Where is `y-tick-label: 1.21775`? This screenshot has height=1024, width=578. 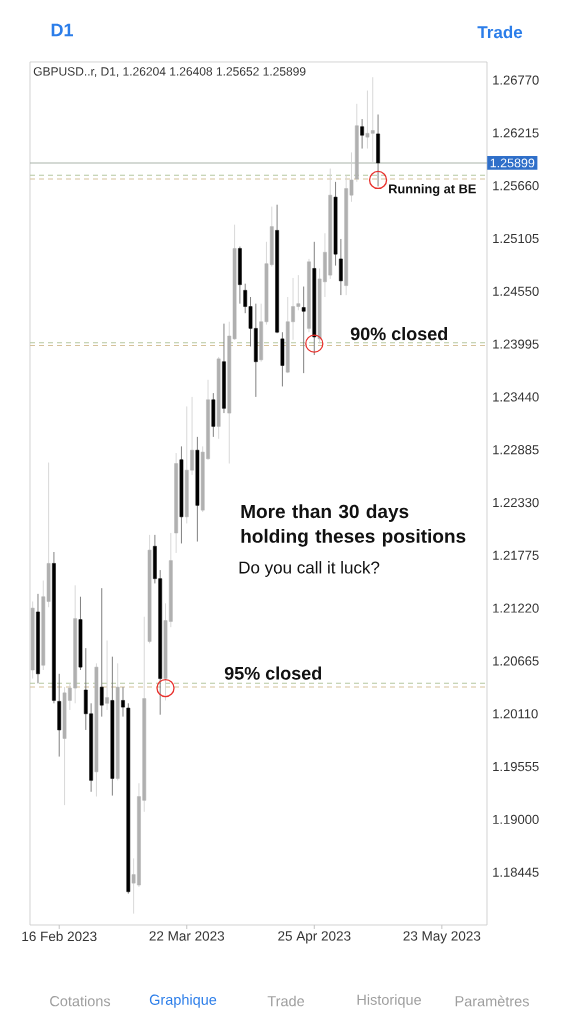
y-tick-label: 1.21775 is located at coordinates (516, 555).